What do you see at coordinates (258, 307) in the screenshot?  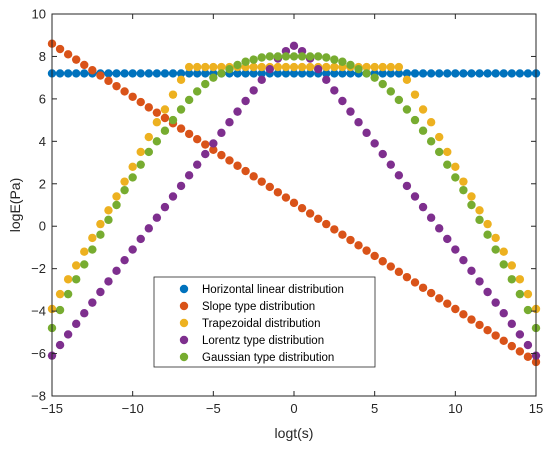 I see `legend-label: Slope type distribution` at bounding box center [258, 307].